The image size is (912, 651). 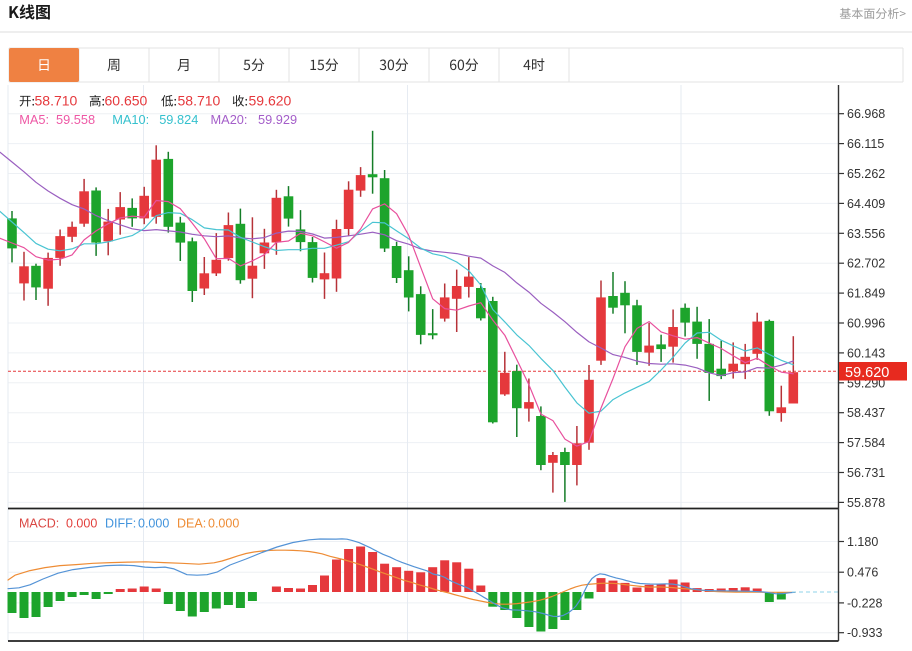 What do you see at coordinates (866, 413) in the screenshot?
I see `svg-text: 58.437` at bounding box center [866, 413].